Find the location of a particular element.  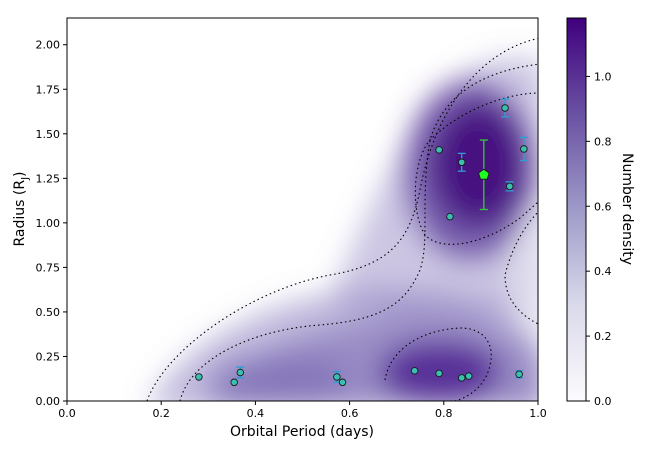

y-tick-label: 1.75 is located at coordinates (48, 89).